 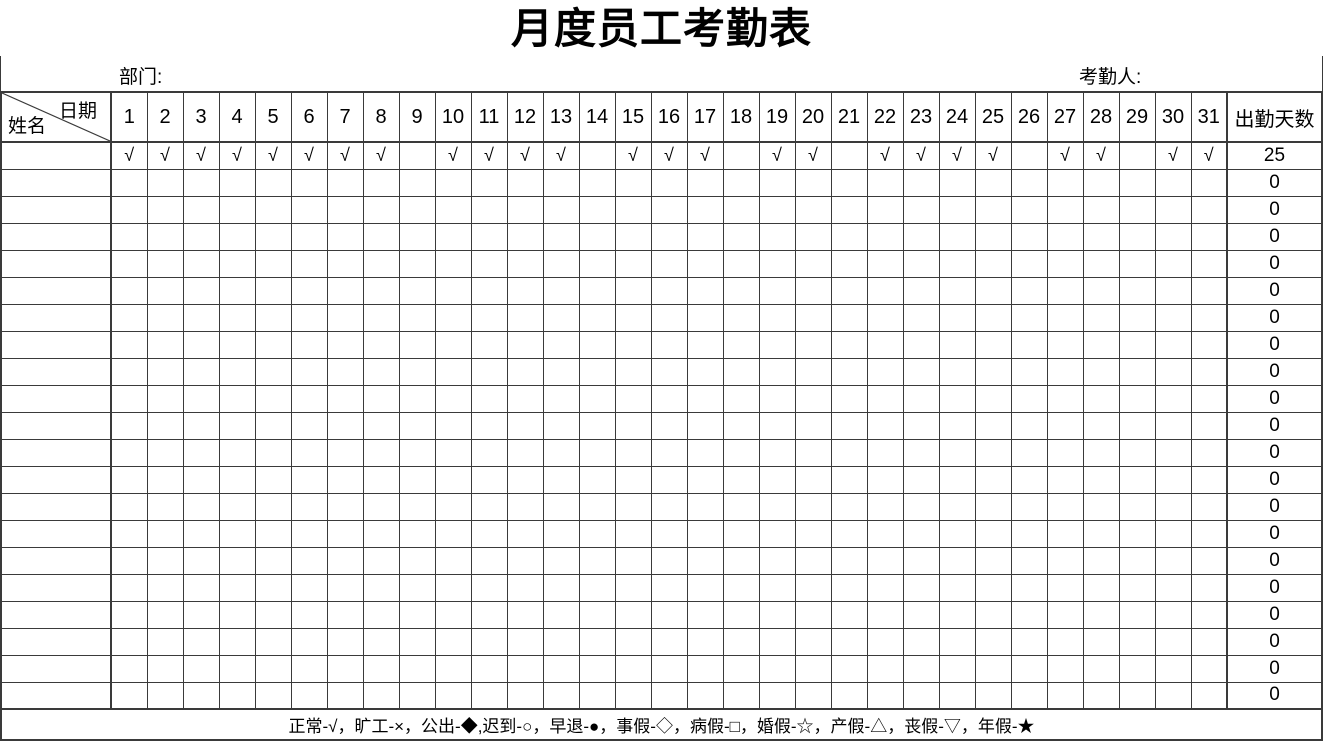 What do you see at coordinates (741, 117) in the screenshot?
I see `day-header: 18` at bounding box center [741, 117].